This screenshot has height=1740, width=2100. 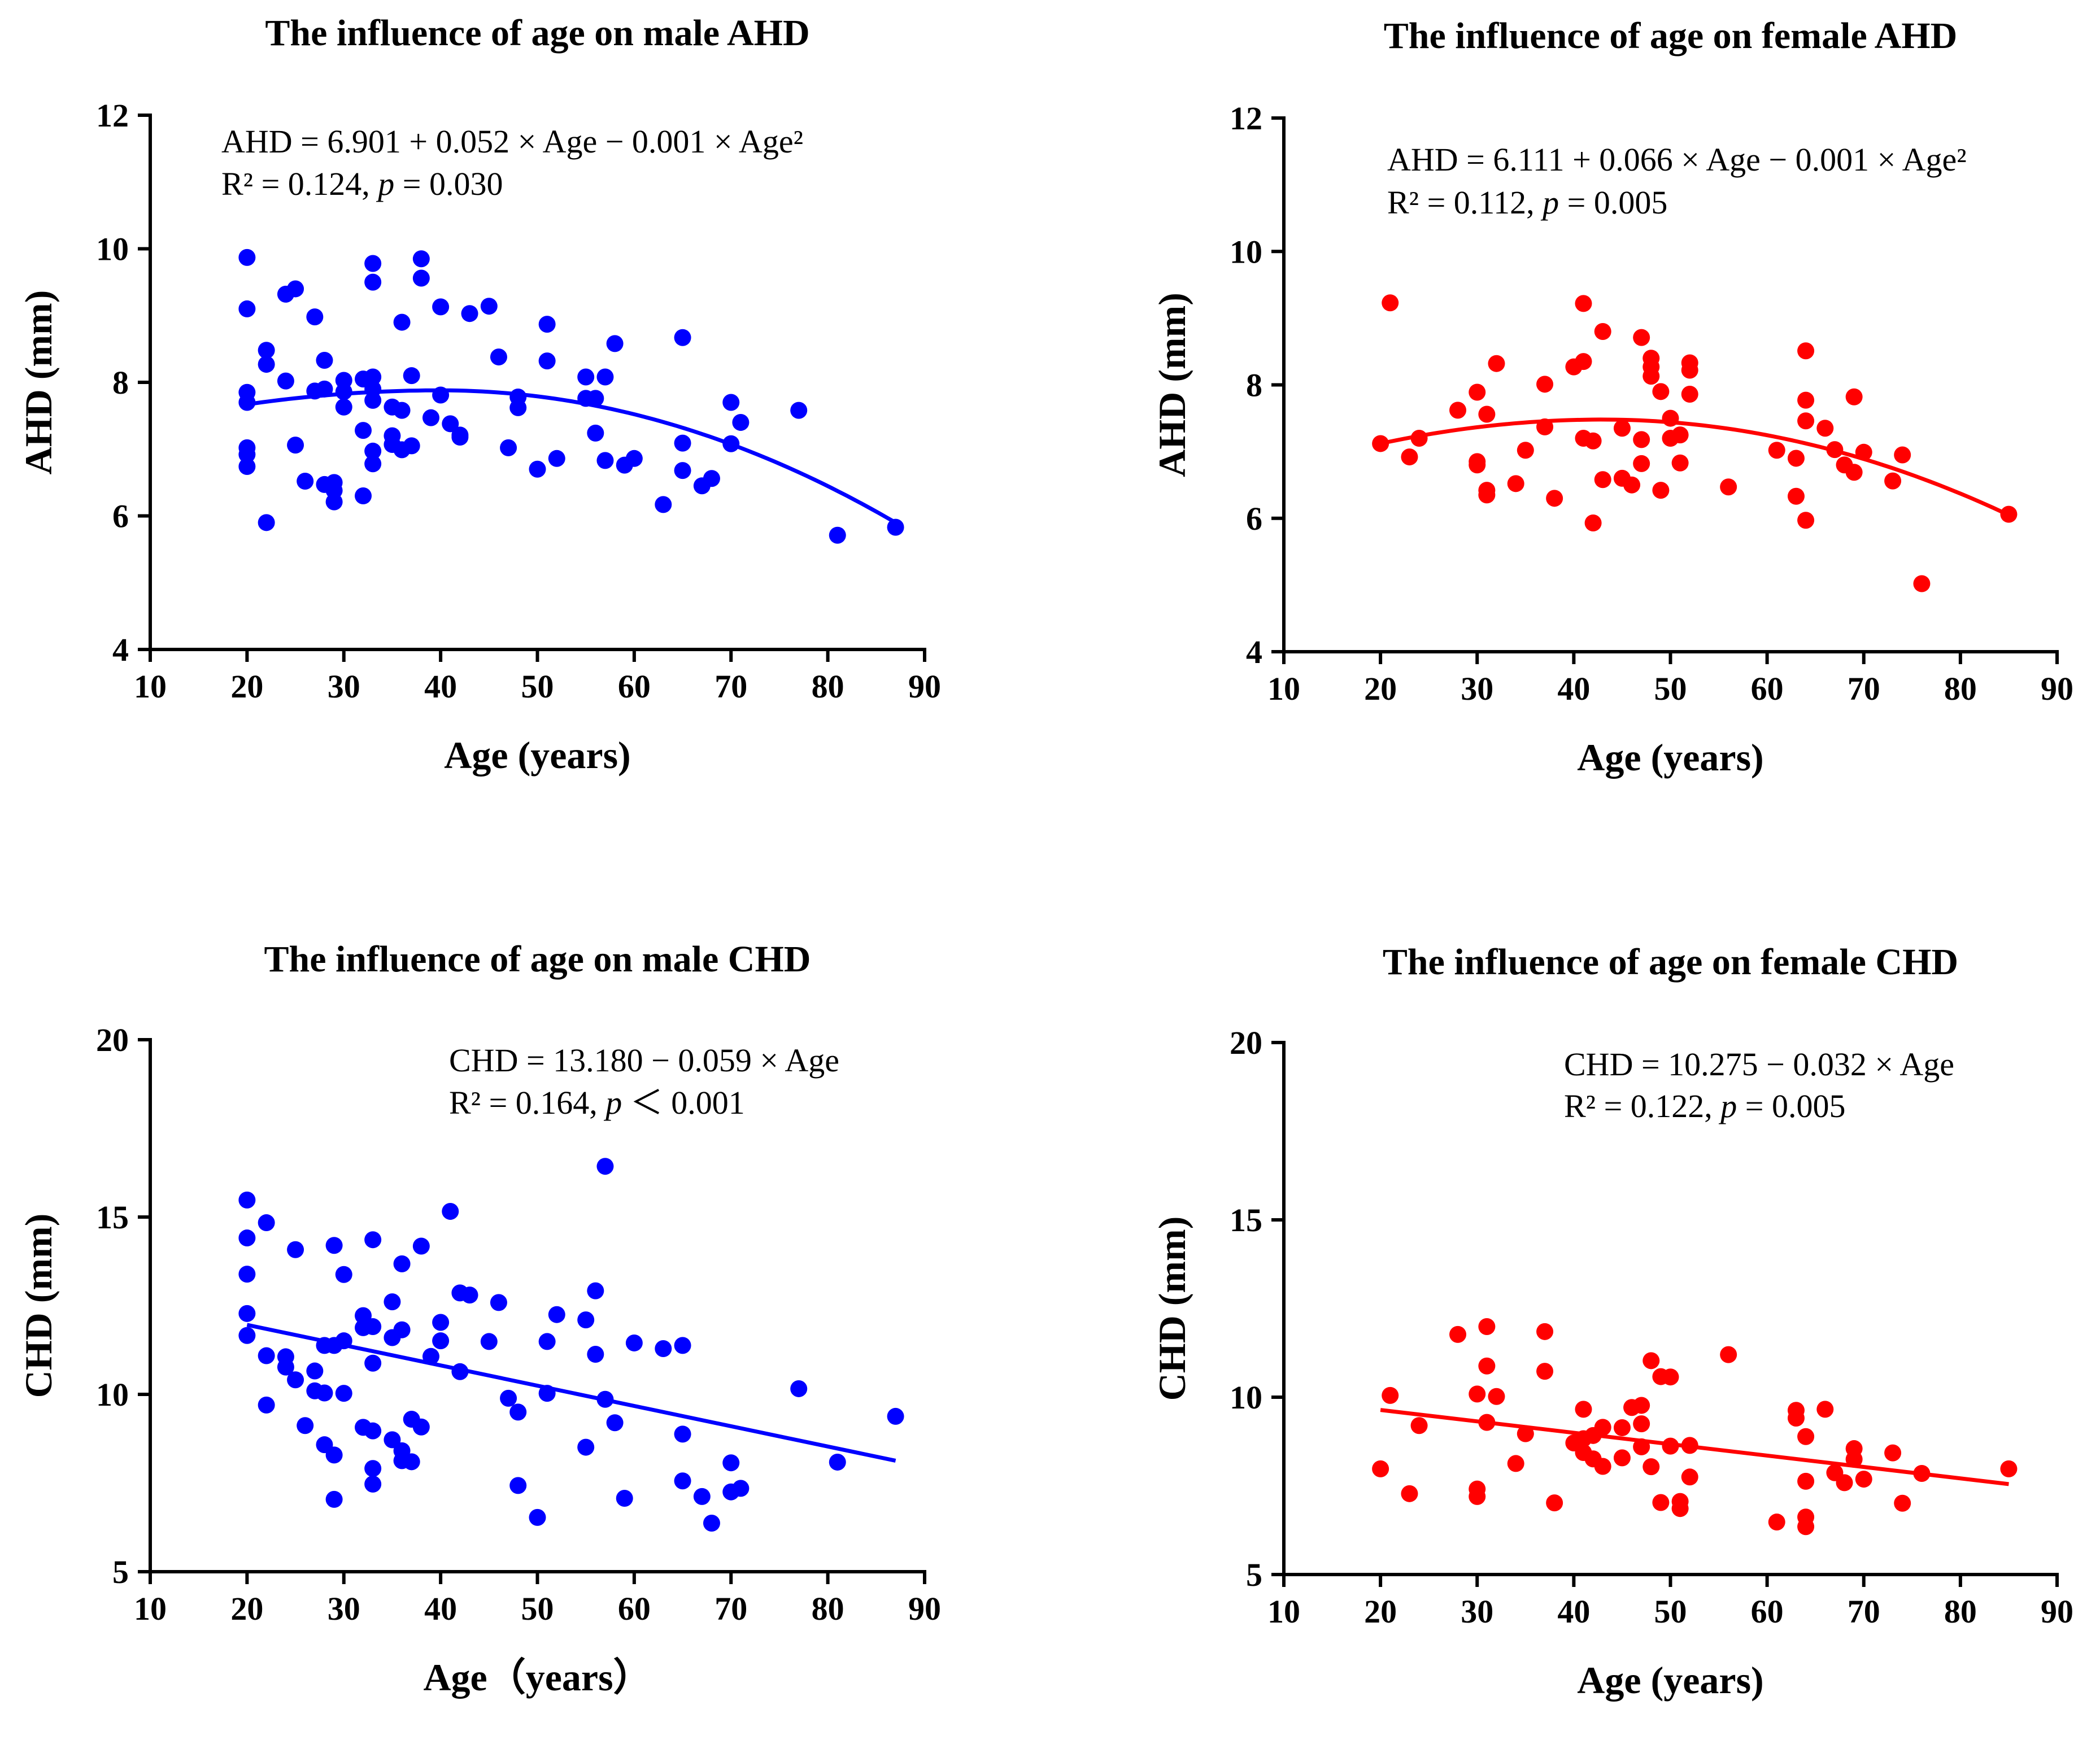 I want to click on y-tick-label: 5, so click(x=120, y=1572).